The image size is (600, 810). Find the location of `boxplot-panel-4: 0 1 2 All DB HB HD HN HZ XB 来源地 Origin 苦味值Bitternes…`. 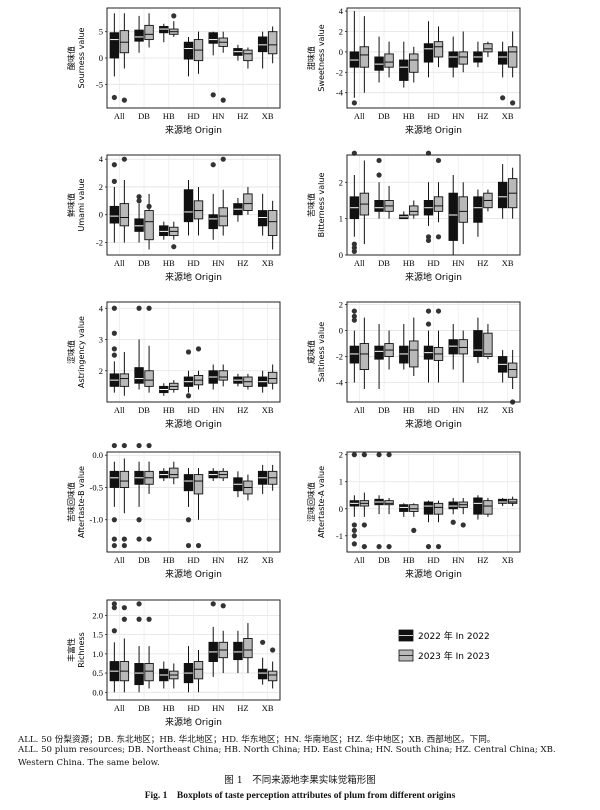

boxplot-panel-4: 0 1 2 All DB HB HD HN HZ XB 来源地 Origin 苦味值Bitternes… is located at coordinates (413, 216).